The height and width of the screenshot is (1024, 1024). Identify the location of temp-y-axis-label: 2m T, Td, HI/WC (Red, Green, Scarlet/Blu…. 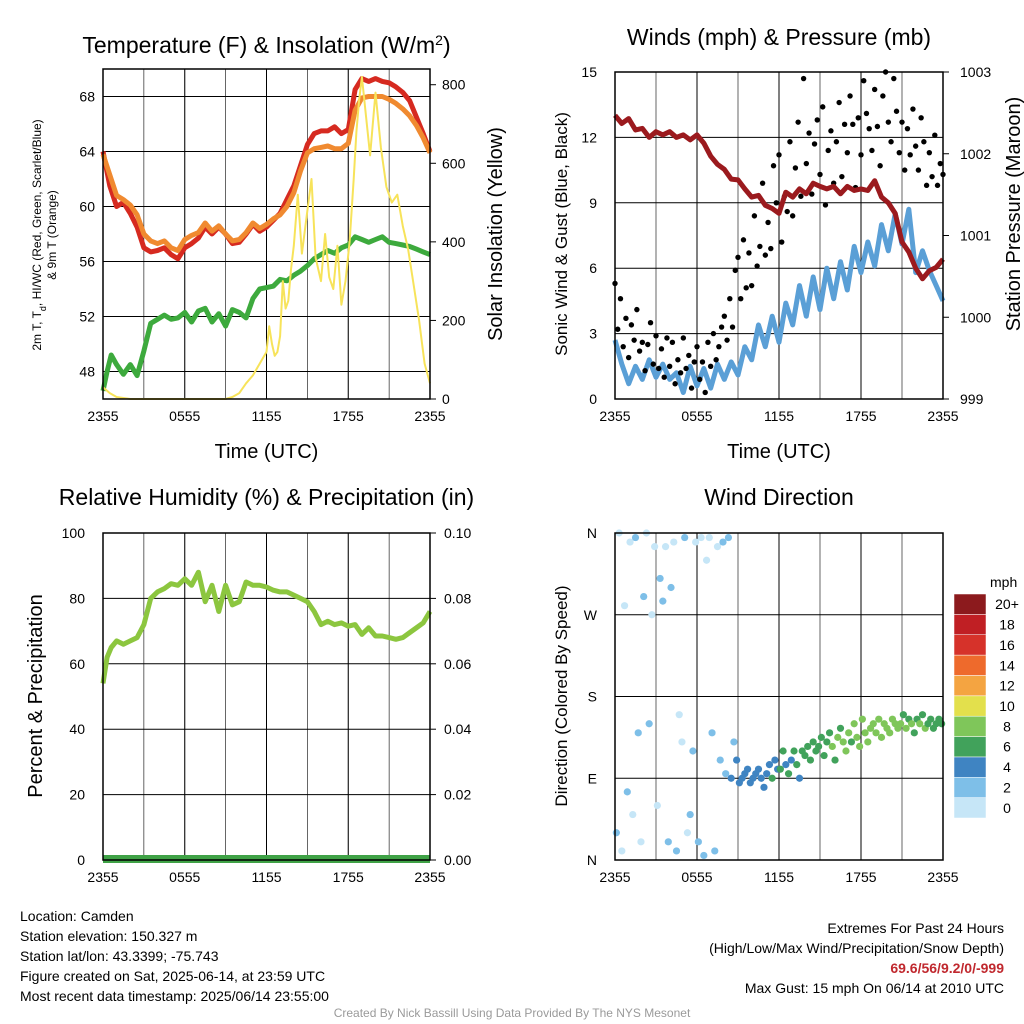
(39, 234).